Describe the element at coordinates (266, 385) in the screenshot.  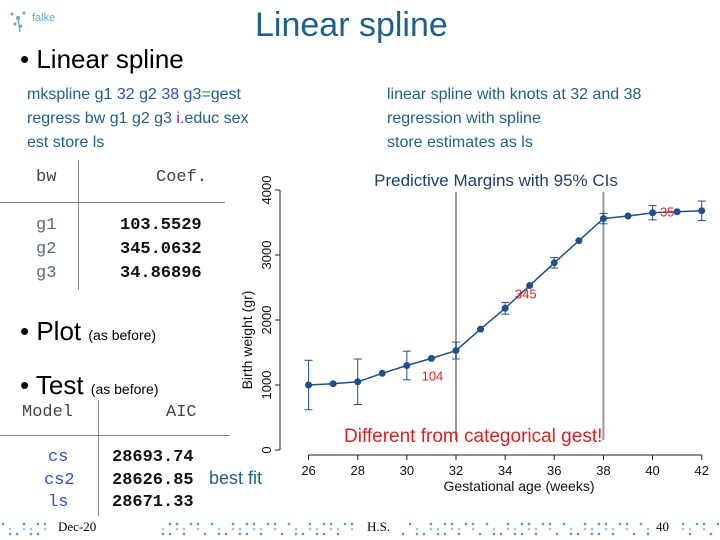
I see `y-tick-label: 1000` at that location.